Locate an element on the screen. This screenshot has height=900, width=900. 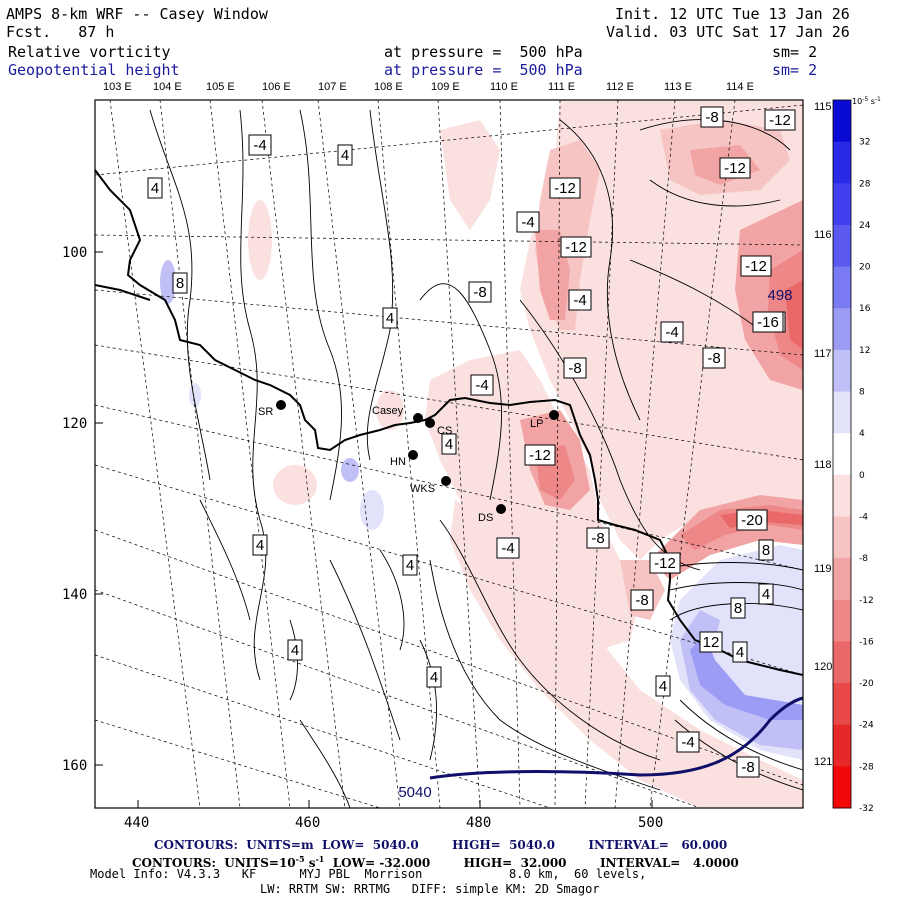
station-dot-wks is located at coordinates (446, 481).